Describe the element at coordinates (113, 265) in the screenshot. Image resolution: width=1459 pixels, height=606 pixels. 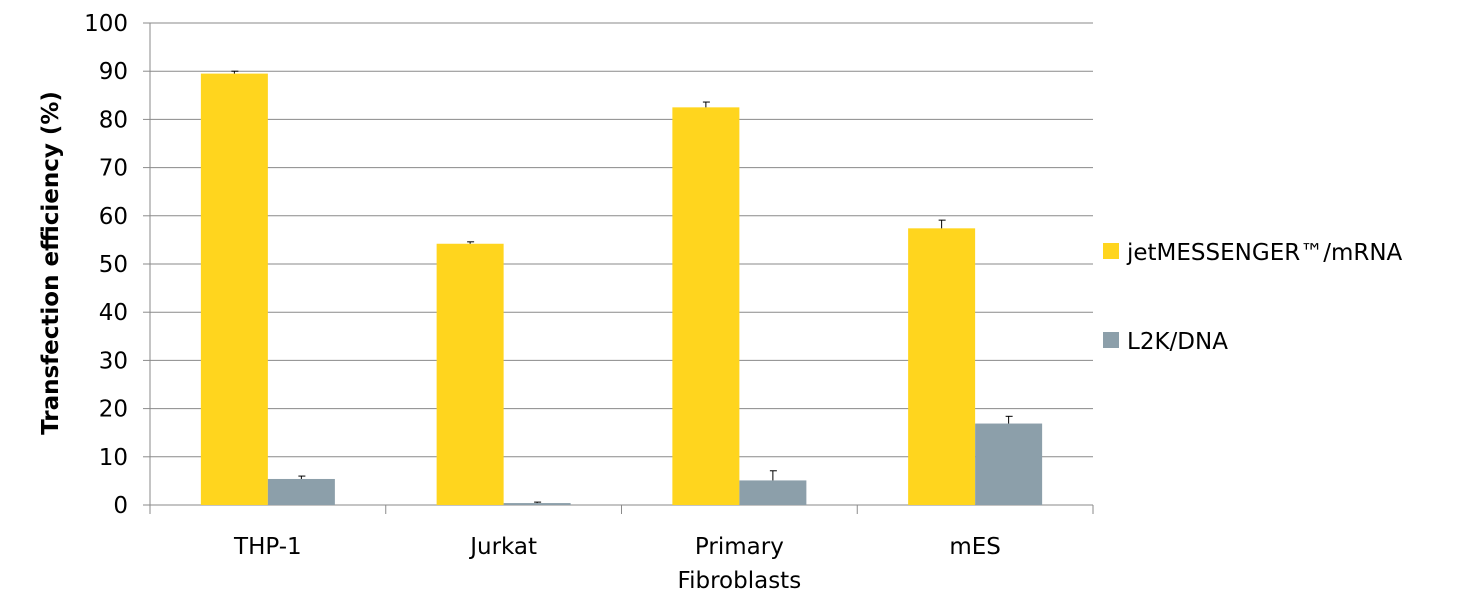
I see `y-tick-label: 50` at that location.